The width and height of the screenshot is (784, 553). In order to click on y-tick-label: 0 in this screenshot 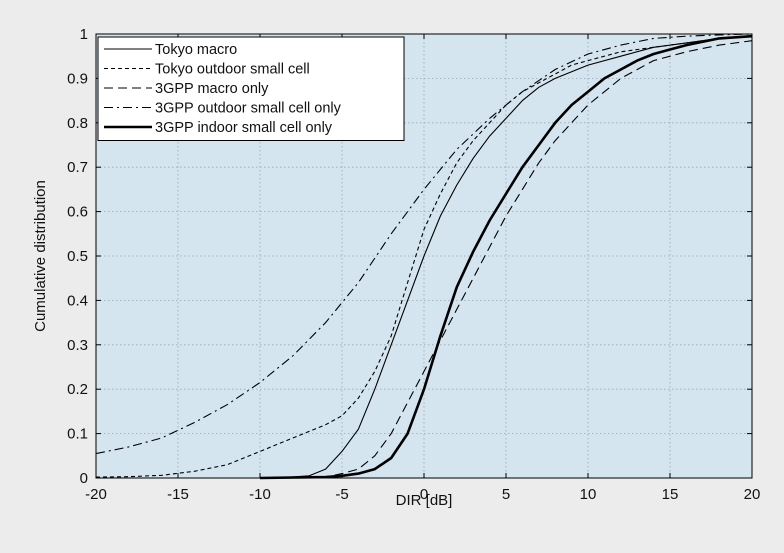, I will do `click(84, 478)`.